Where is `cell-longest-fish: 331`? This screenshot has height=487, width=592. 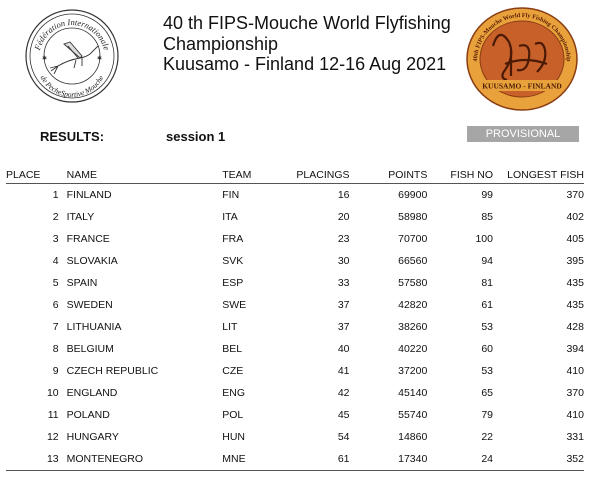 cell-longest-fish: 331 is located at coordinates (575, 437).